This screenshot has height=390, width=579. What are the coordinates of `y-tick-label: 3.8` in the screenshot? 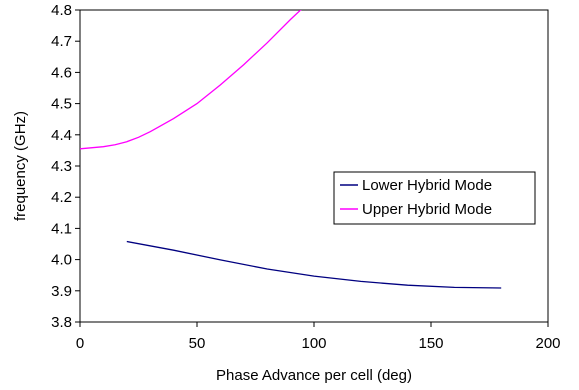 It's located at (61, 322).